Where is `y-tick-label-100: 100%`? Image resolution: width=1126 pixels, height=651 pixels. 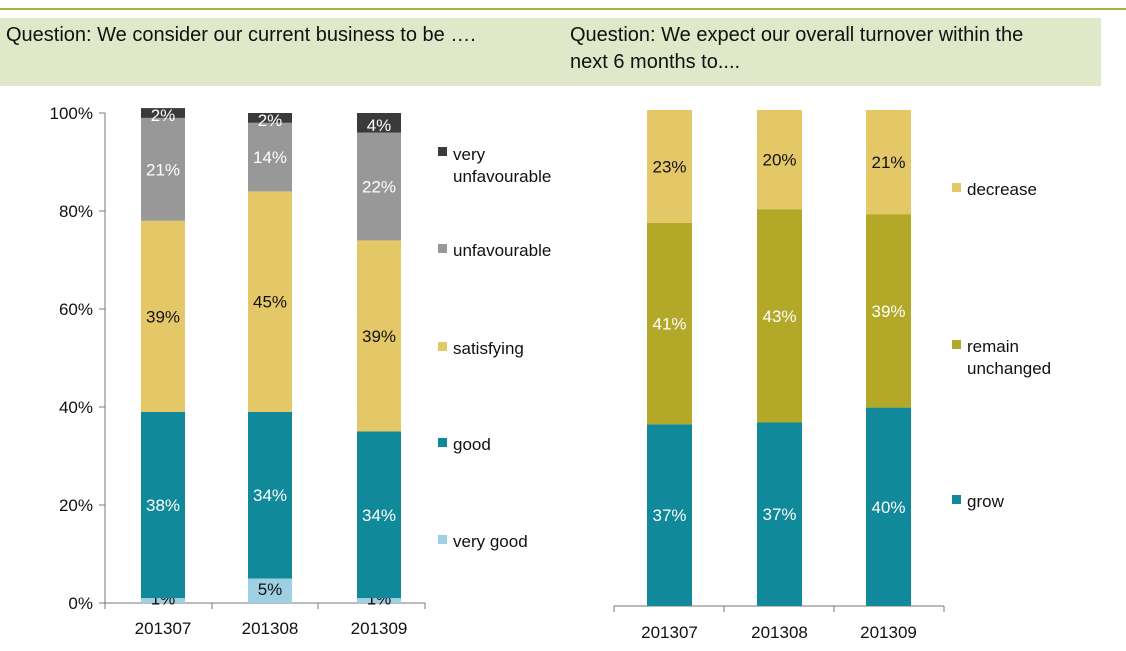 y-tick-label-100: 100% is located at coordinates (71, 113).